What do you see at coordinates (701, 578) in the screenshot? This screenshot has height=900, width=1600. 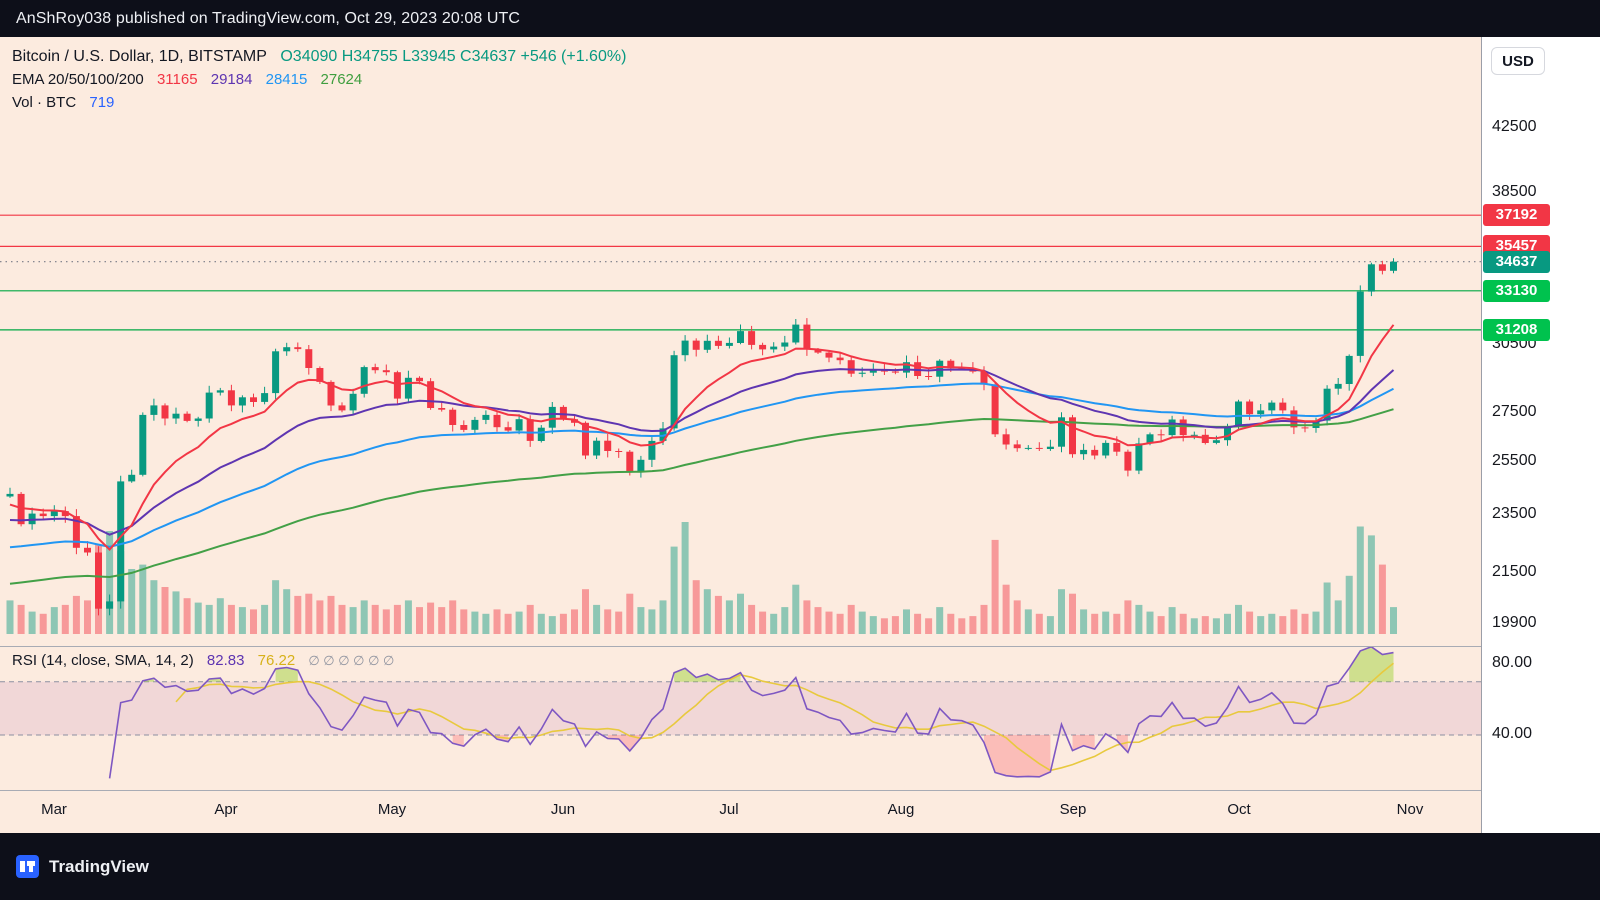 I see `volume-series` at bounding box center [701, 578].